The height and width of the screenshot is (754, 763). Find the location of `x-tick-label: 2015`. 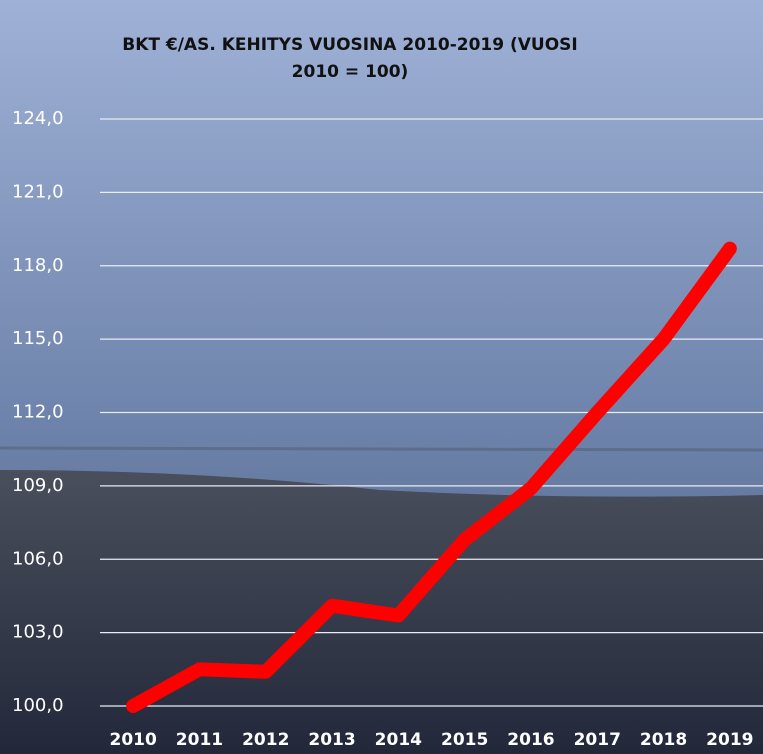

x-tick-label: 2015 is located at coordinates (464, 740).